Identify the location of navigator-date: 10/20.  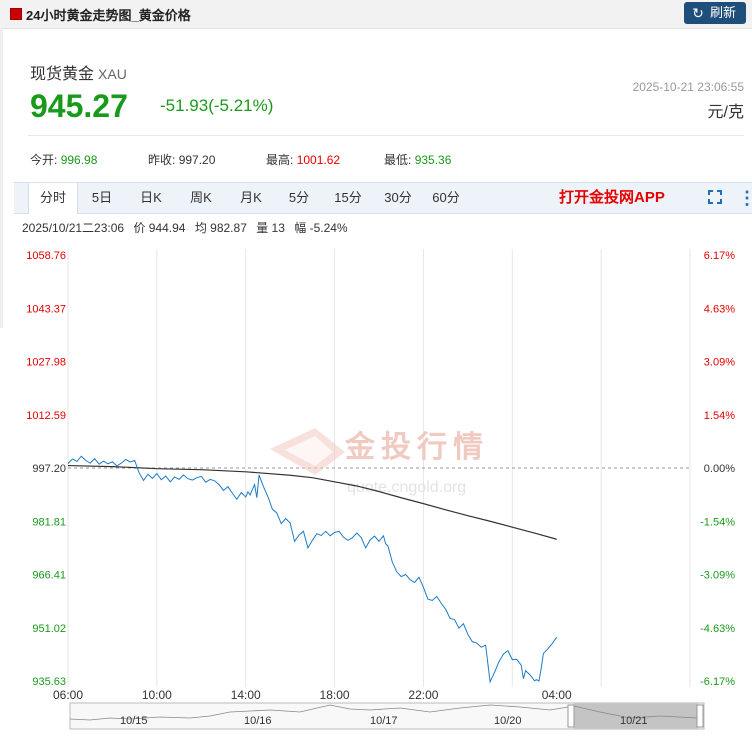
(508, 721).